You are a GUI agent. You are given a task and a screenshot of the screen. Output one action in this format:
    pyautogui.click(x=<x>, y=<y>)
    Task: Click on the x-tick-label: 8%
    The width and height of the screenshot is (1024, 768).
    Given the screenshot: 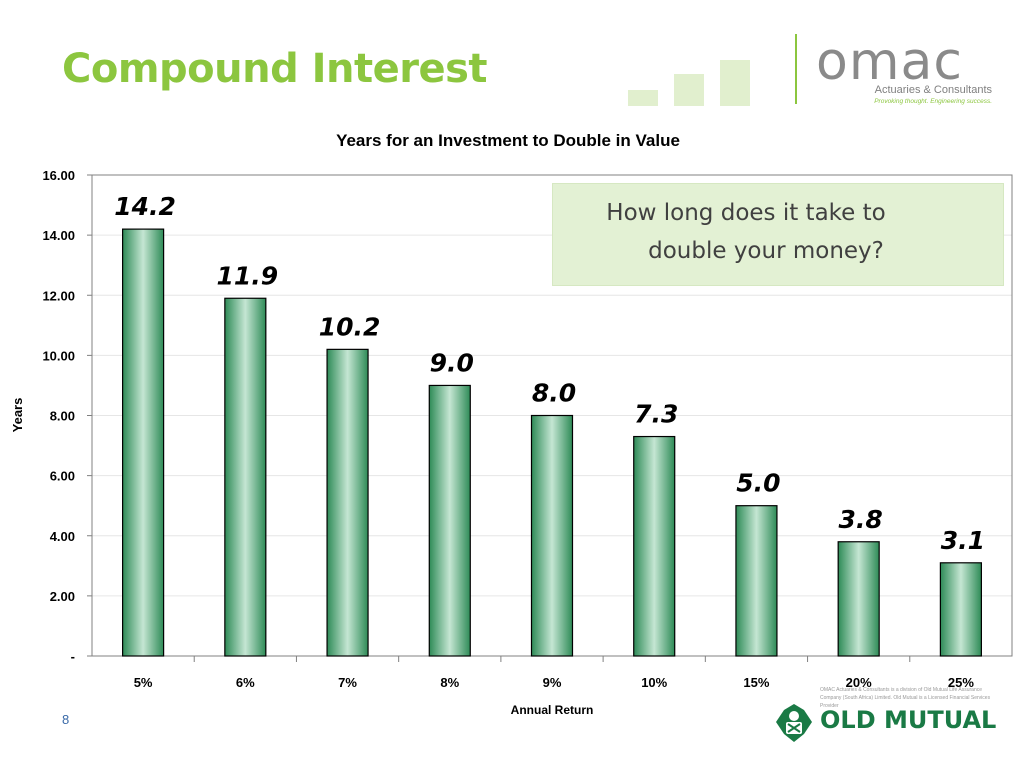 What is the action you would take?
    pyautogui.click(x=449, y=682)
    